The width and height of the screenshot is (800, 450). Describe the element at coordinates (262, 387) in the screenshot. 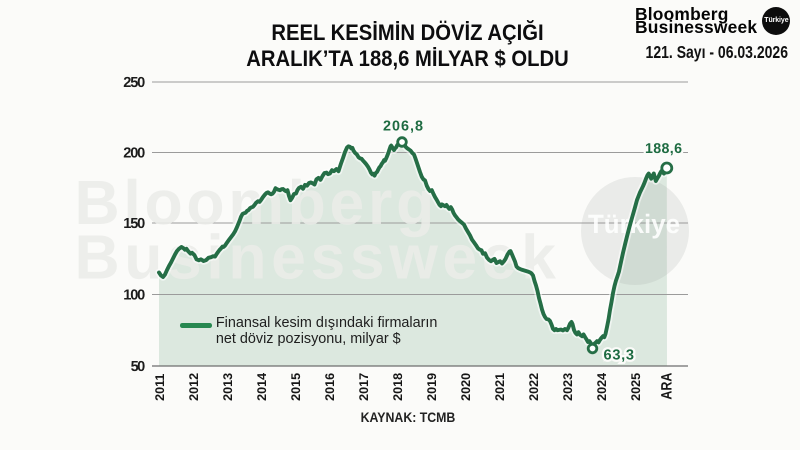

I see `svg-text: 2014` at that location.